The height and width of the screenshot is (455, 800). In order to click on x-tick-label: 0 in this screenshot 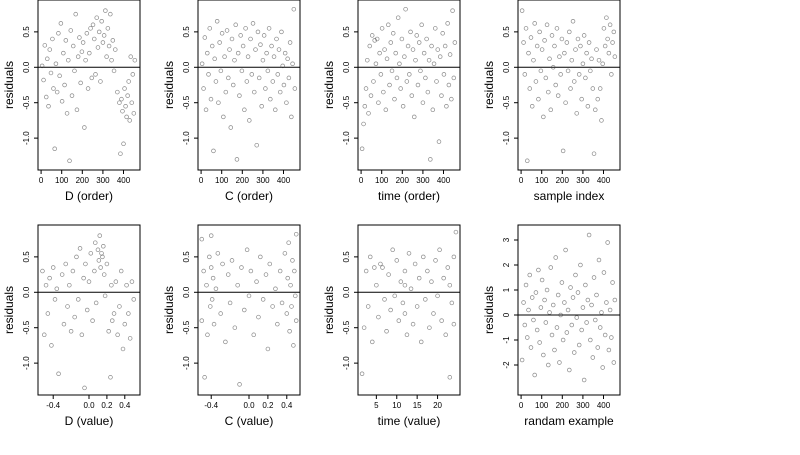, I will do `click(41, 180)`.